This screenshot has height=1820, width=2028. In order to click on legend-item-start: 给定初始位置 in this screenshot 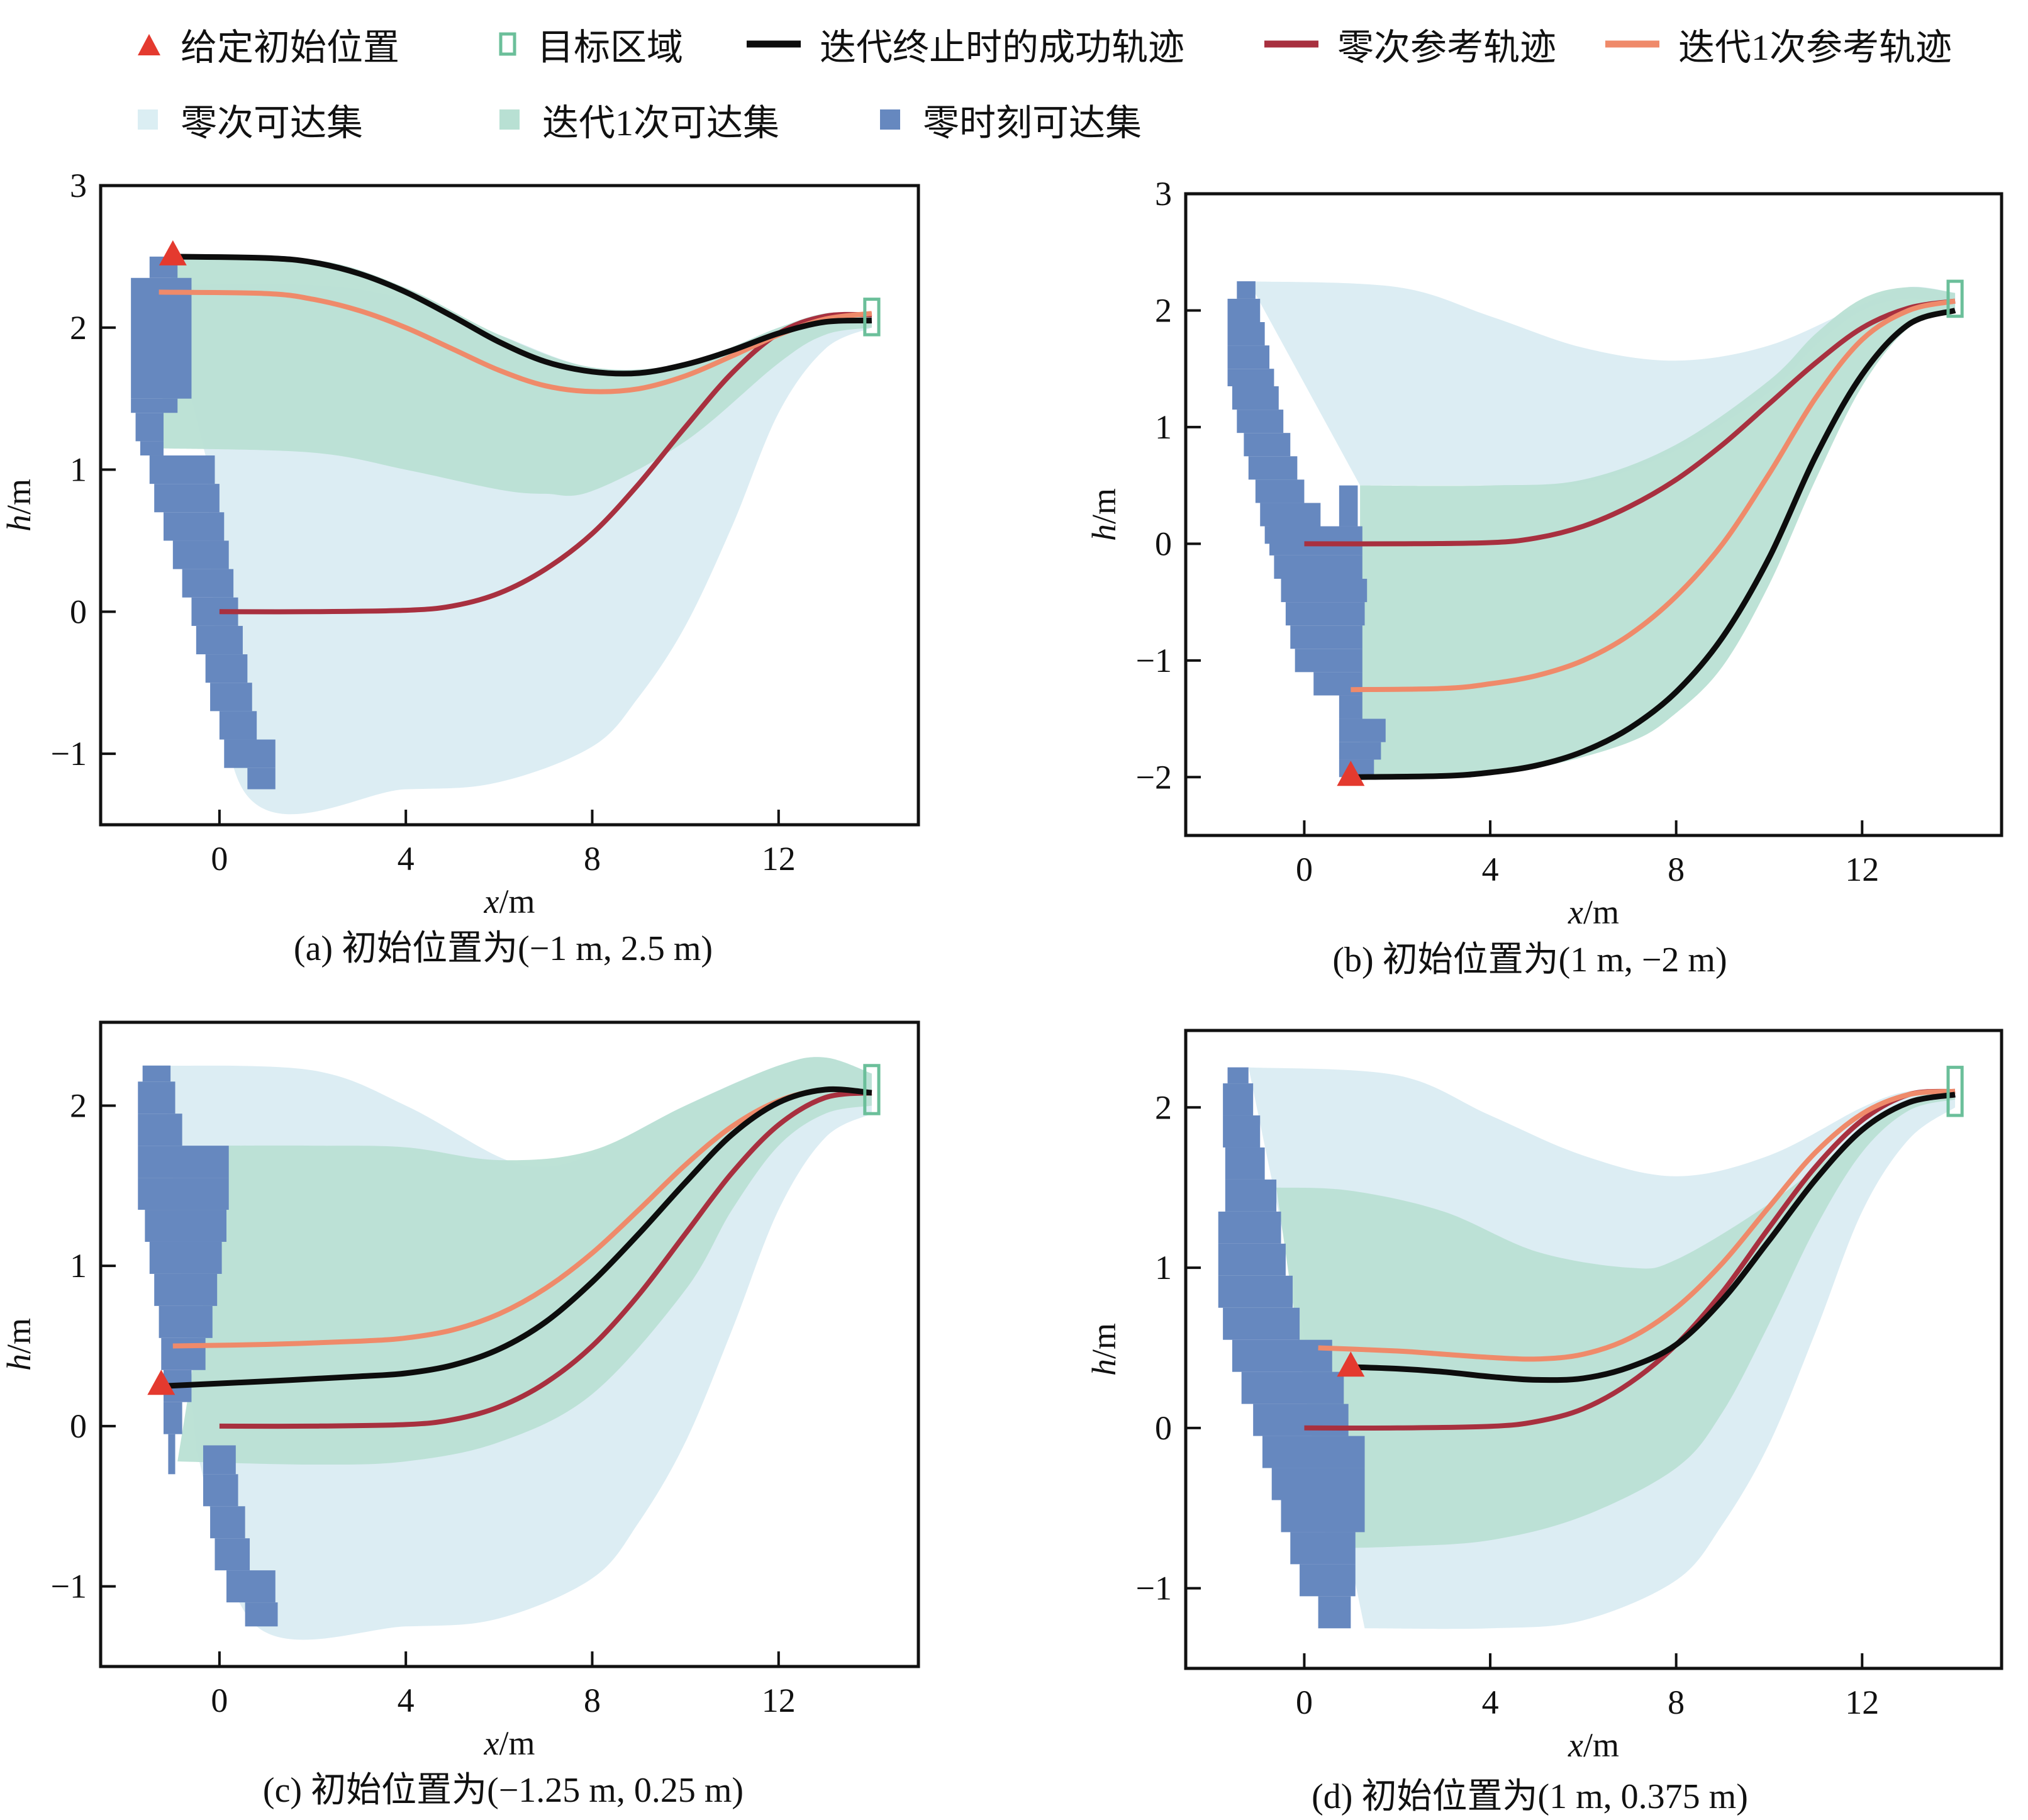, I will do `click(267, 44)`.